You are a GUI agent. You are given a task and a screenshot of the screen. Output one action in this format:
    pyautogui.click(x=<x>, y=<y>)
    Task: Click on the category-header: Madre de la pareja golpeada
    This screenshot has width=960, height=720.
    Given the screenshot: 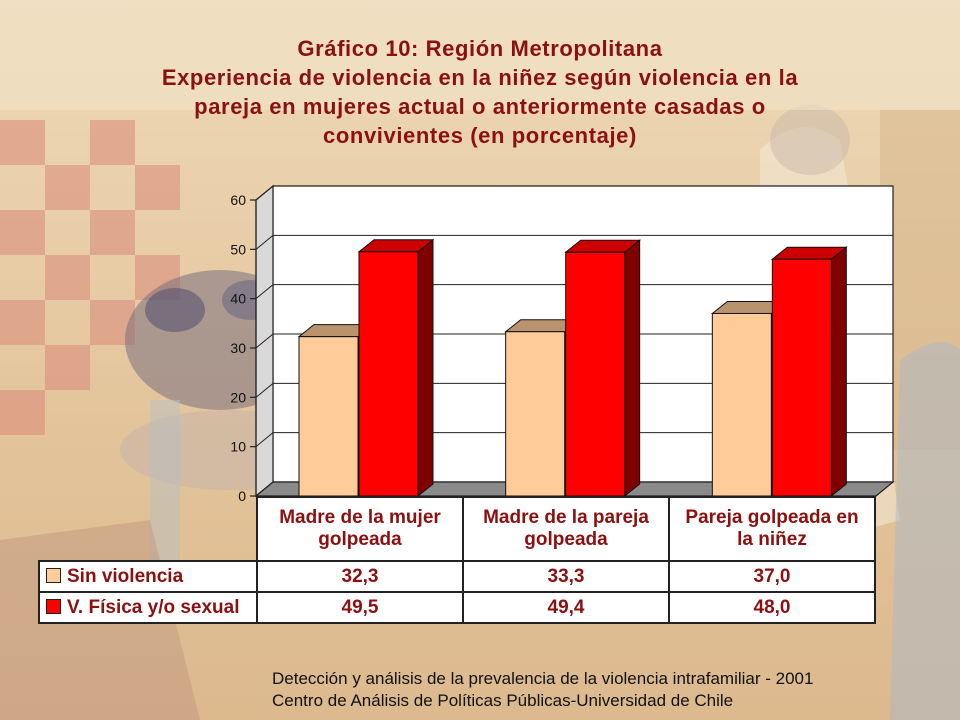 What is the action you would take?
    pyautogui.click(x=566, y=529)
    